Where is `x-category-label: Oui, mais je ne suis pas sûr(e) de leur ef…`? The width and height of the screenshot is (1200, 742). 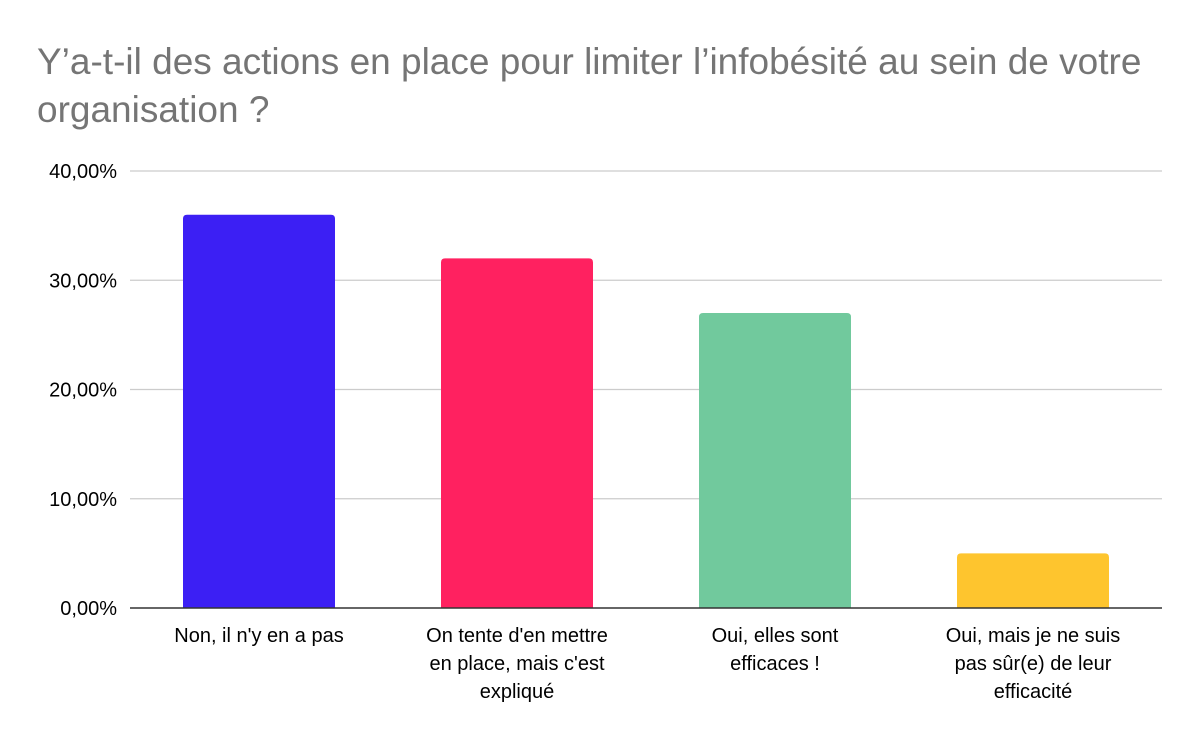 x-category-label: Oui, mais je ne suis pas sûr(e) de leur ef… is located at coordinates (1033, 664).